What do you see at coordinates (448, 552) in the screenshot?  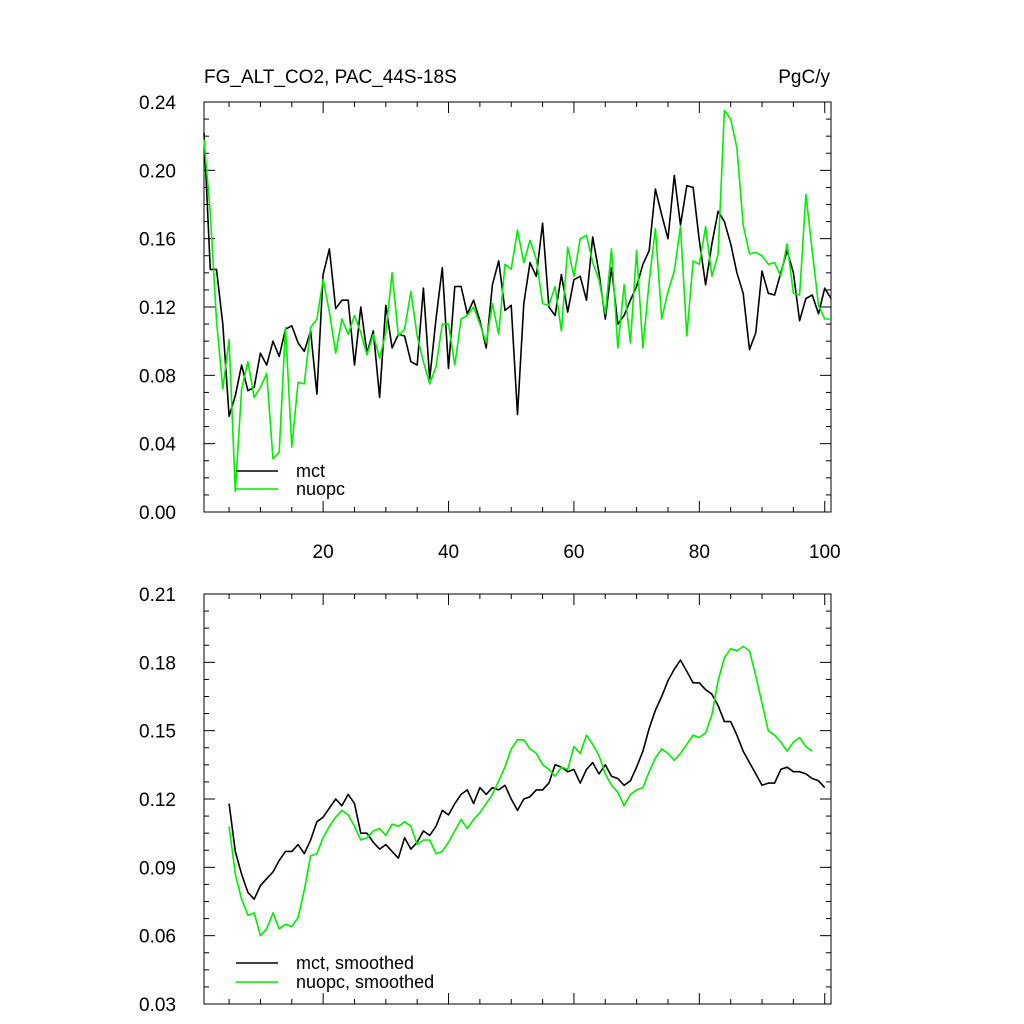 I see `x-tick-label: 40` at bounding box center [448, 552].